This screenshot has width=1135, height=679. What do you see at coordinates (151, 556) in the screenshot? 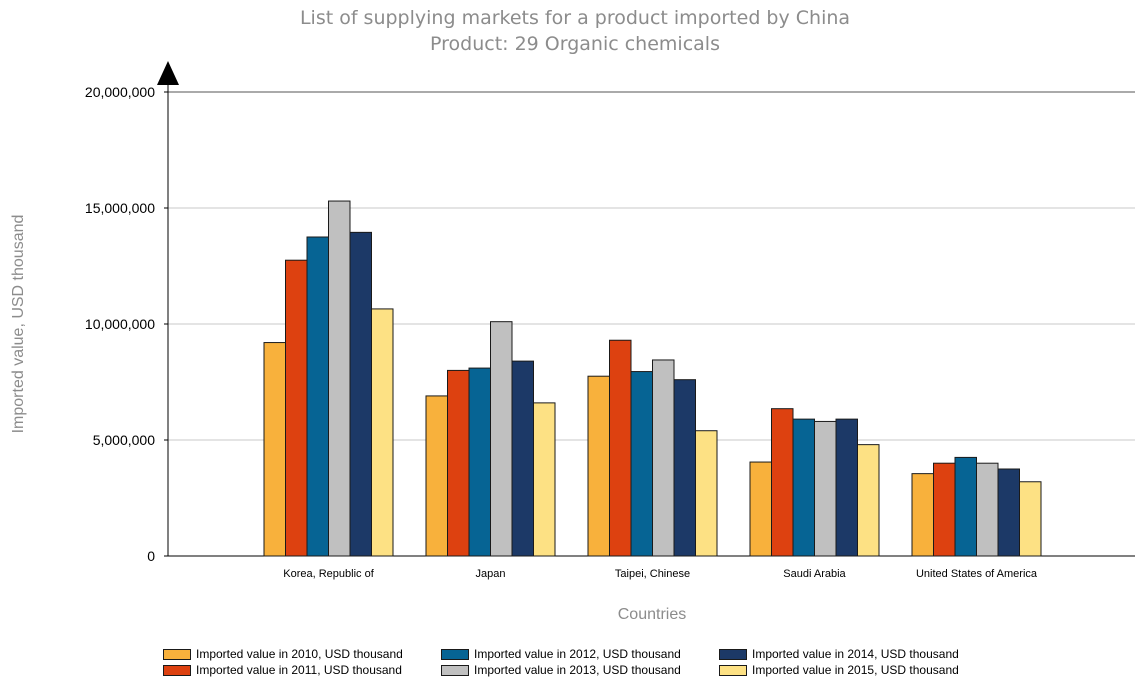
I see `y-tick-label: 0` at bounding box center [151, 556].